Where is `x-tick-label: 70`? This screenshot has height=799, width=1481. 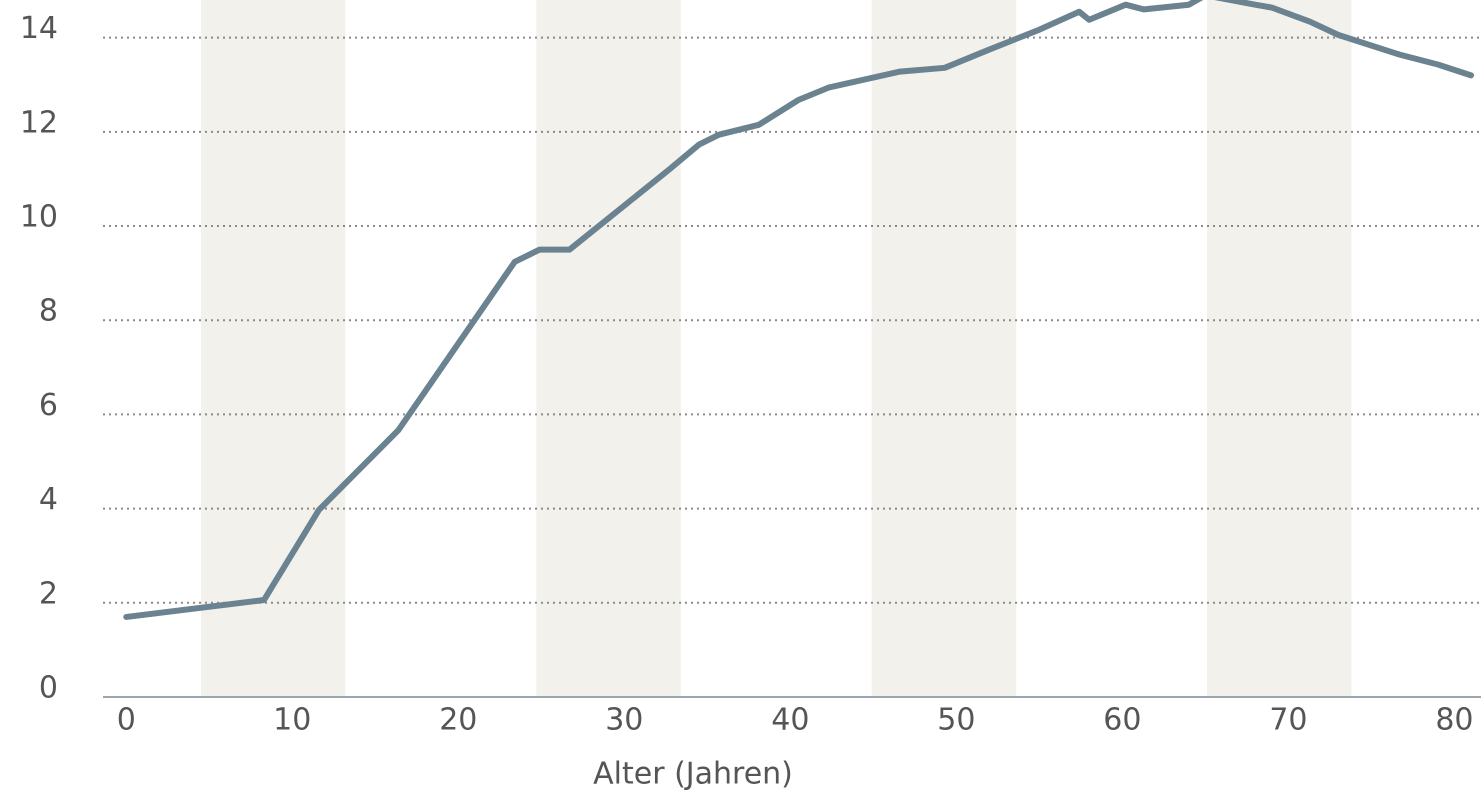 x-tick-label: 70 is located at coordinates (1288, 720).